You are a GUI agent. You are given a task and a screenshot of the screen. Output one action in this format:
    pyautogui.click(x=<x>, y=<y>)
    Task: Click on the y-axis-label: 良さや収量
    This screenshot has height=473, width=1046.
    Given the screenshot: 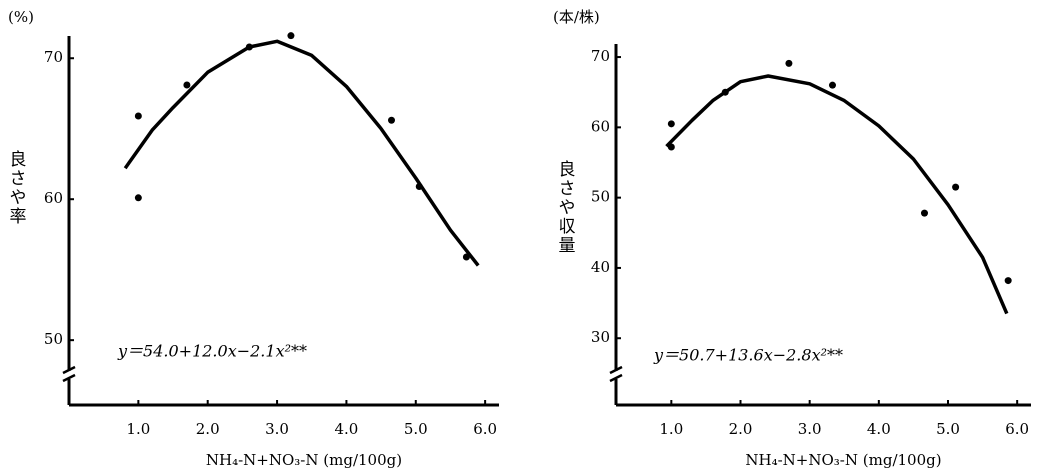 What is the action you would take?
    pyautogui.click(x=565, y=207)
    